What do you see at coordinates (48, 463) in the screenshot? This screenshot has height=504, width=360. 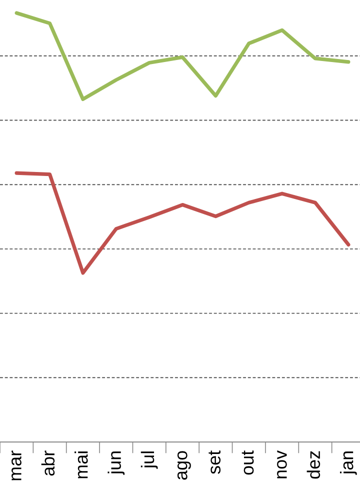 I see `x-tick-label: abr` at bounding box center [48, 463].